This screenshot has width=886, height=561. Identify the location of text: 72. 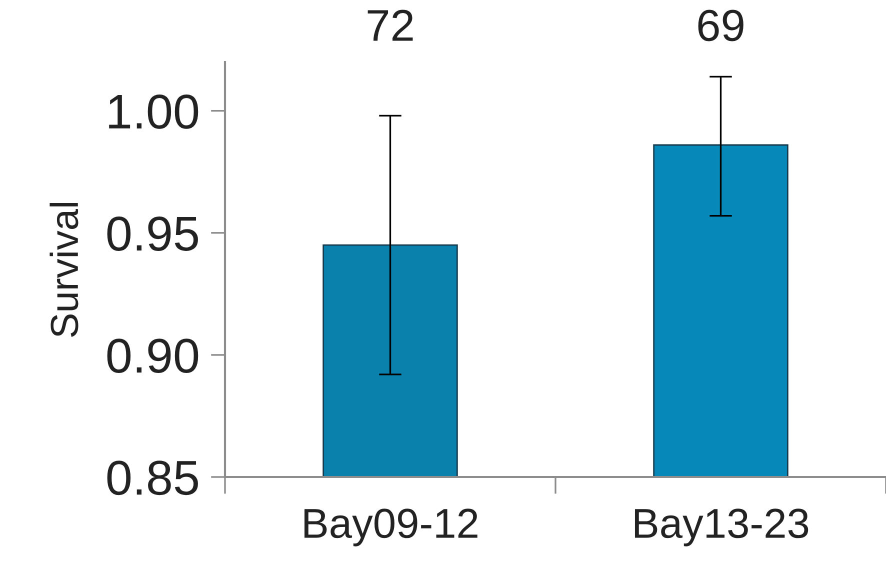
(390, 25).